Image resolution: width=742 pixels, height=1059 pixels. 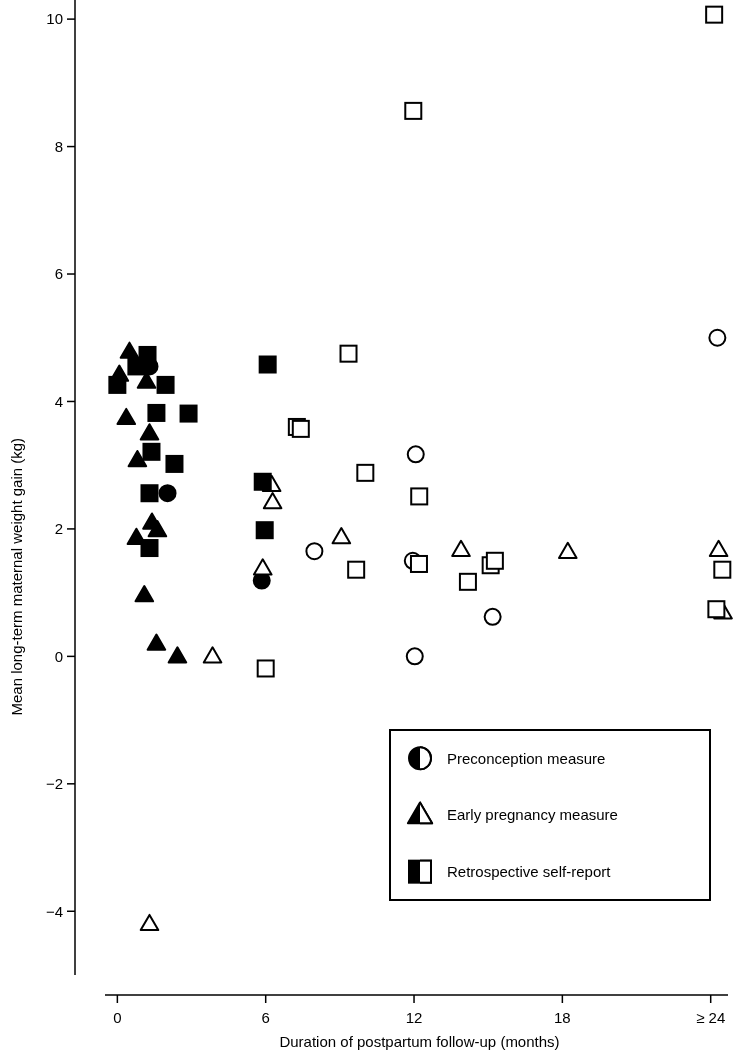 I want to click on legend-label: Preconception measure, so click(x=526, y=758).